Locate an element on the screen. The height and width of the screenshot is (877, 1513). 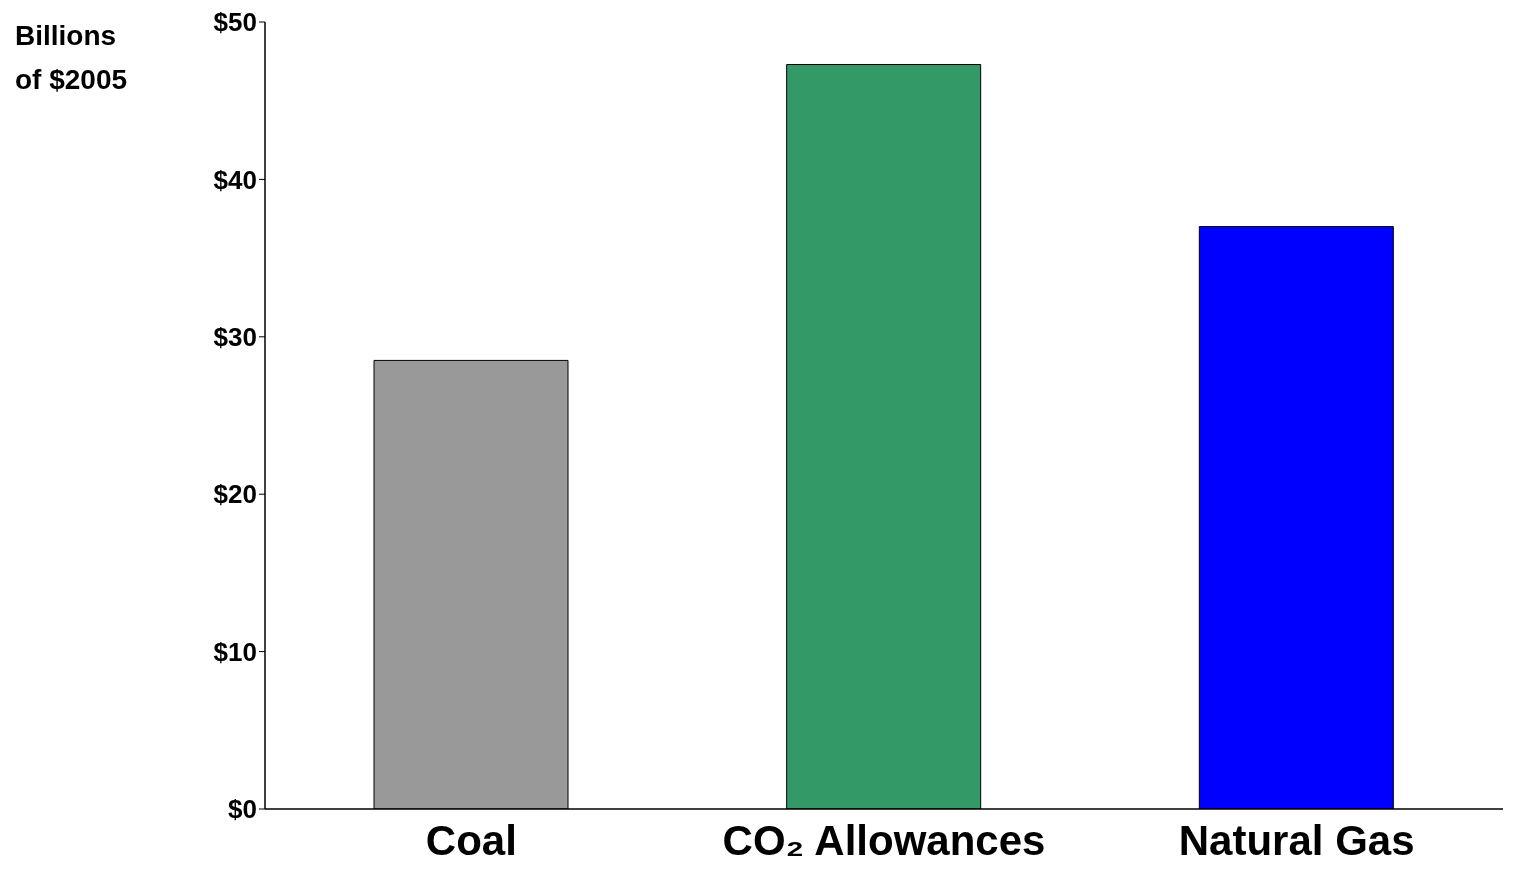
y-tick-label: $30 is located at coordinates (235, 337).